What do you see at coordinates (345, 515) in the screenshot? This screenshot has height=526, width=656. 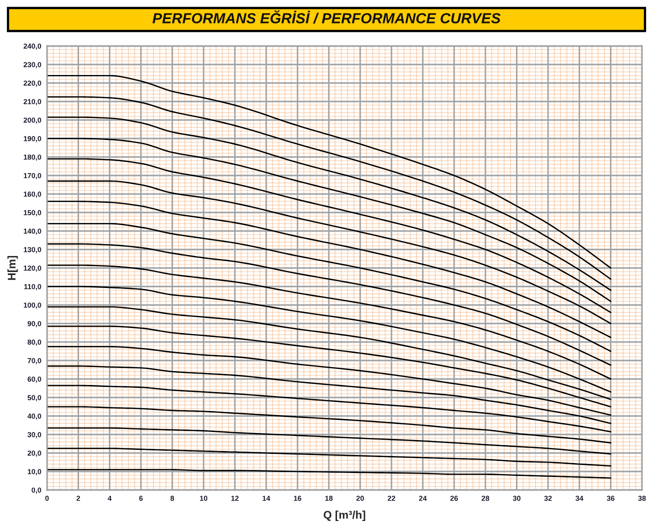 I see `x-axis-title: Q [m³/h]` at bounding box center [345, 515].